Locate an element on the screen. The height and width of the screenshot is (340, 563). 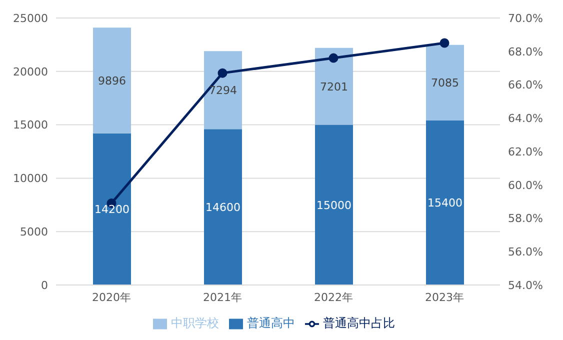
data-label: 9896 is located at coordinates (112, 81).